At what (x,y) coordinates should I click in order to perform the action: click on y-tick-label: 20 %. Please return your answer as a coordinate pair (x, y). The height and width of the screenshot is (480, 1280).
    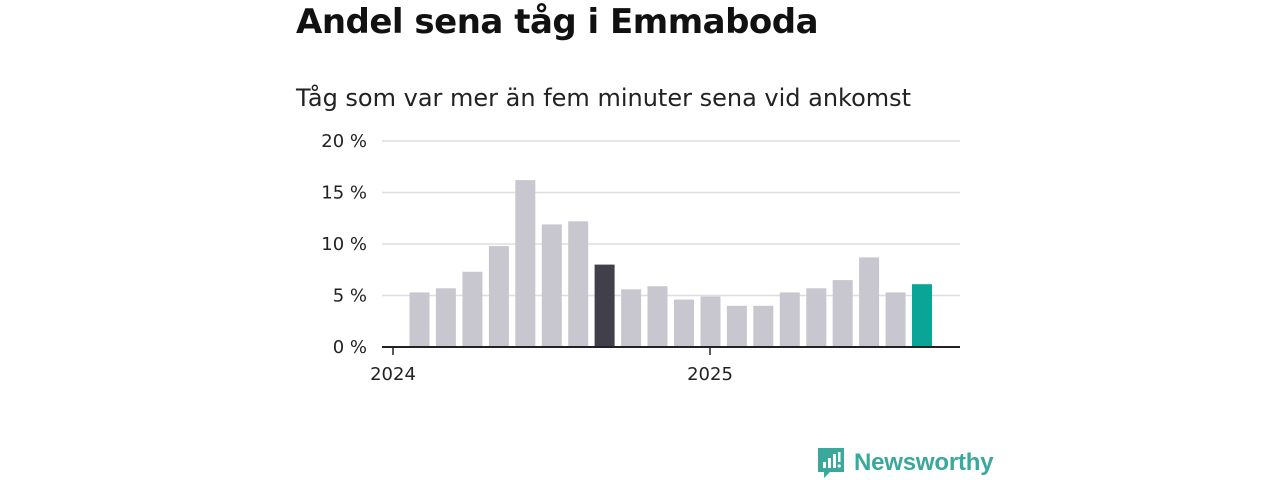
    Looking at the image, I should click on (344, 141).